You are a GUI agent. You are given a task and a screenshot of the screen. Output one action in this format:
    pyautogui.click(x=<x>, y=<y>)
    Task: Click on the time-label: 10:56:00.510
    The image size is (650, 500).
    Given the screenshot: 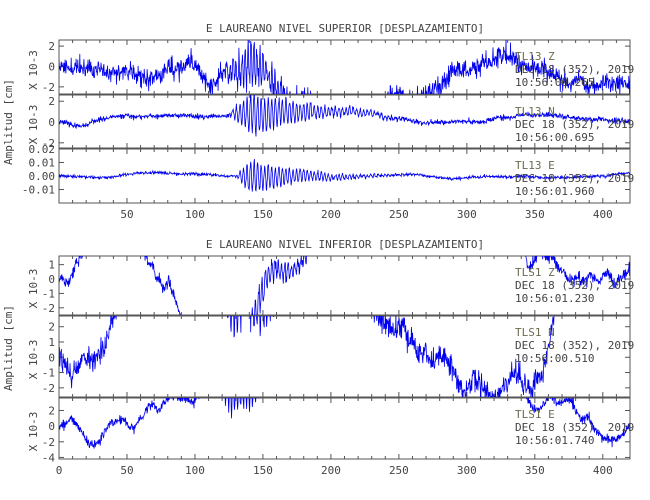 What is the action you would take?
    pyautogui.click(x=554, y=358)
    